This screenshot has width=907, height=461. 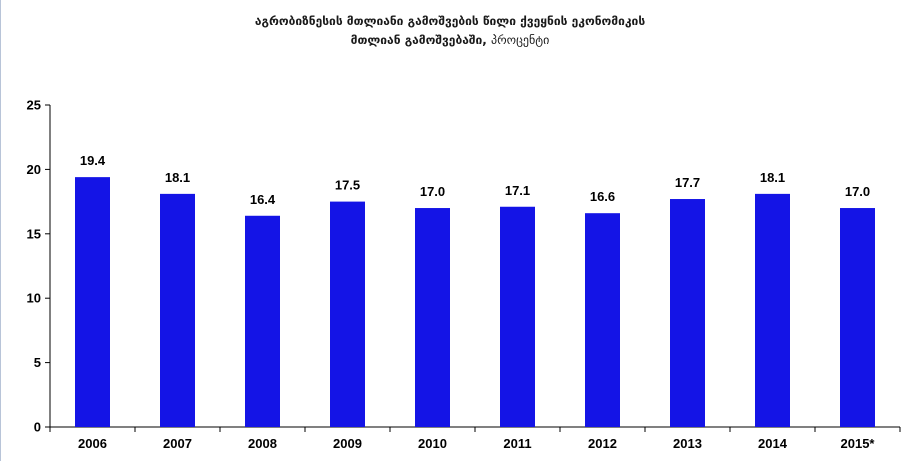 What do you see at coordinates (475, 180) in the screenshot?
I see `data-labels: 19.4 18.1 16.4 17.5 17.0 17.1 16.6 17.7 18.1 17.0` at bounding box center [475, 180].